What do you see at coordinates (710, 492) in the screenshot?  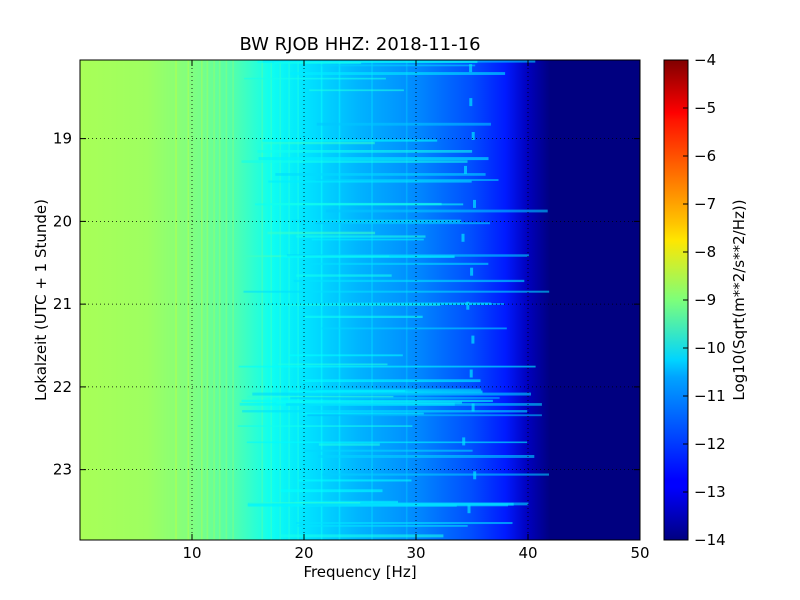 I see `colorbar-tick-label: −13` at bounding box center [710, 492].